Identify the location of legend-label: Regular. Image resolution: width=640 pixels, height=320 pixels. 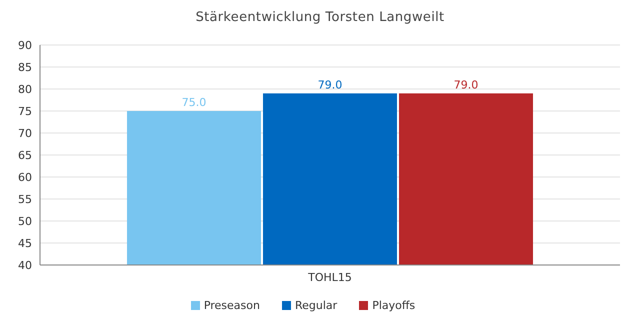
(316, 305).